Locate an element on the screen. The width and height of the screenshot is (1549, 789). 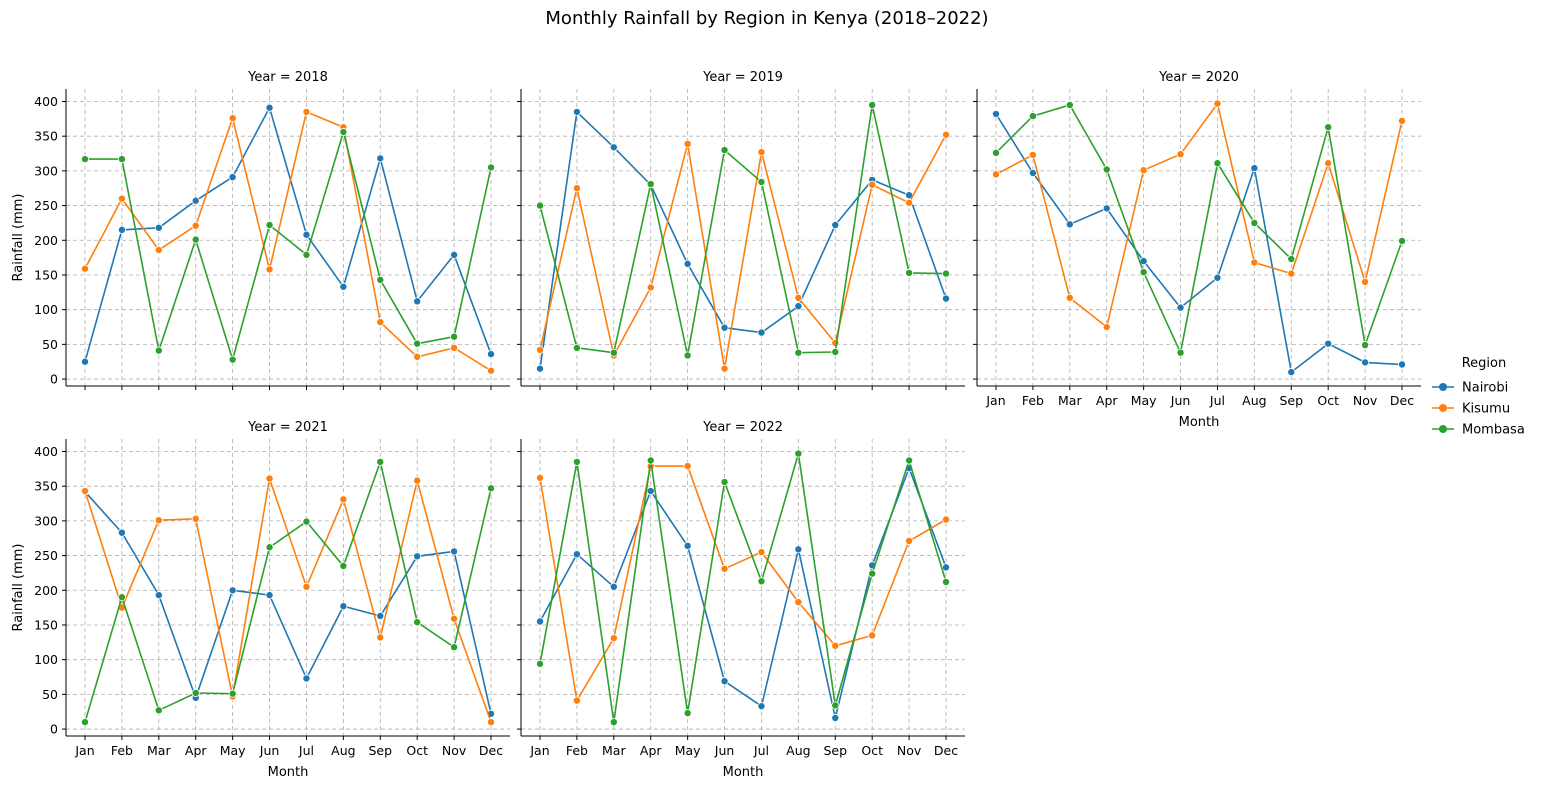
y-tick-label: 250 is located at coordinates (46, 555).